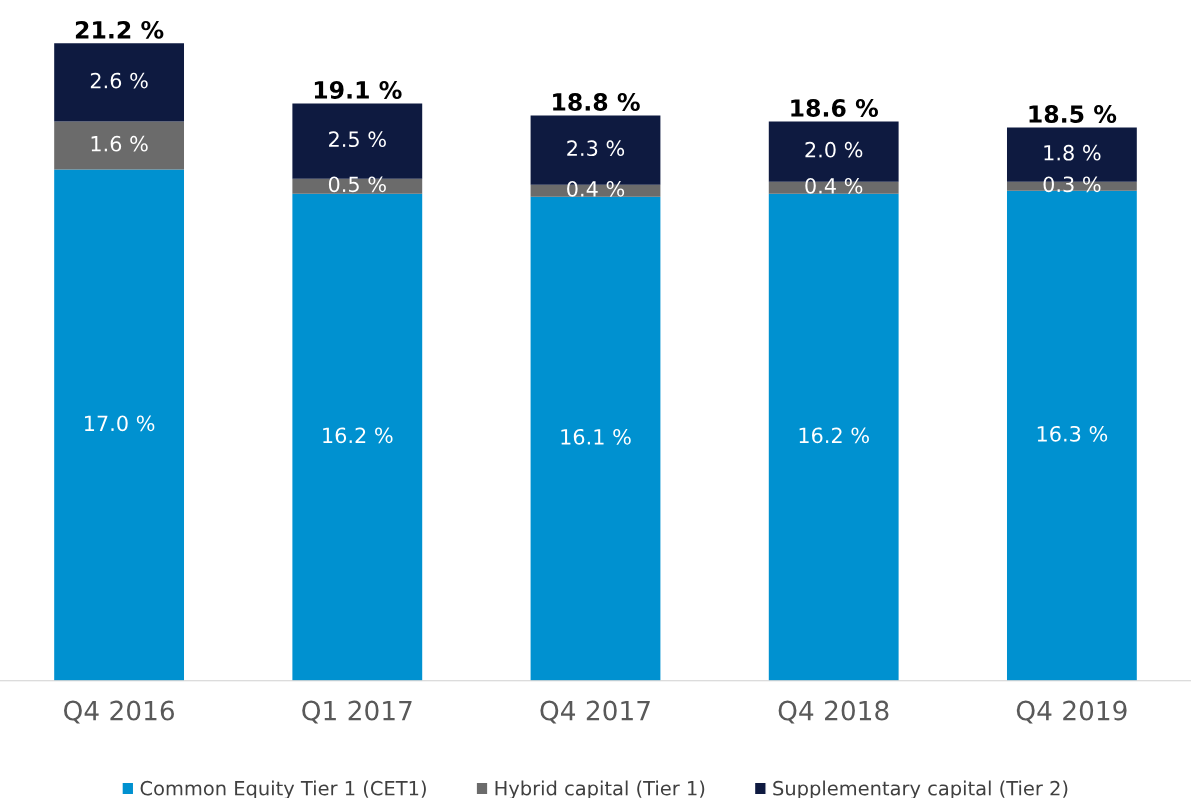  What do you see at coordinates (358, 90) in the screenshot?
I see `total-label: 19.1 %` at bounding box center [358, 90].